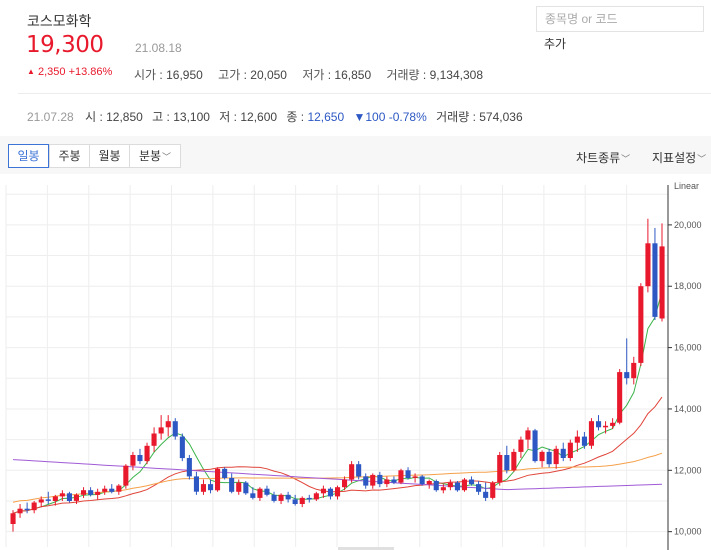 Image resolution: width=711 pixels, height=550 pixels. I want to click on add-stock-button: 추가, so click(555, 44).